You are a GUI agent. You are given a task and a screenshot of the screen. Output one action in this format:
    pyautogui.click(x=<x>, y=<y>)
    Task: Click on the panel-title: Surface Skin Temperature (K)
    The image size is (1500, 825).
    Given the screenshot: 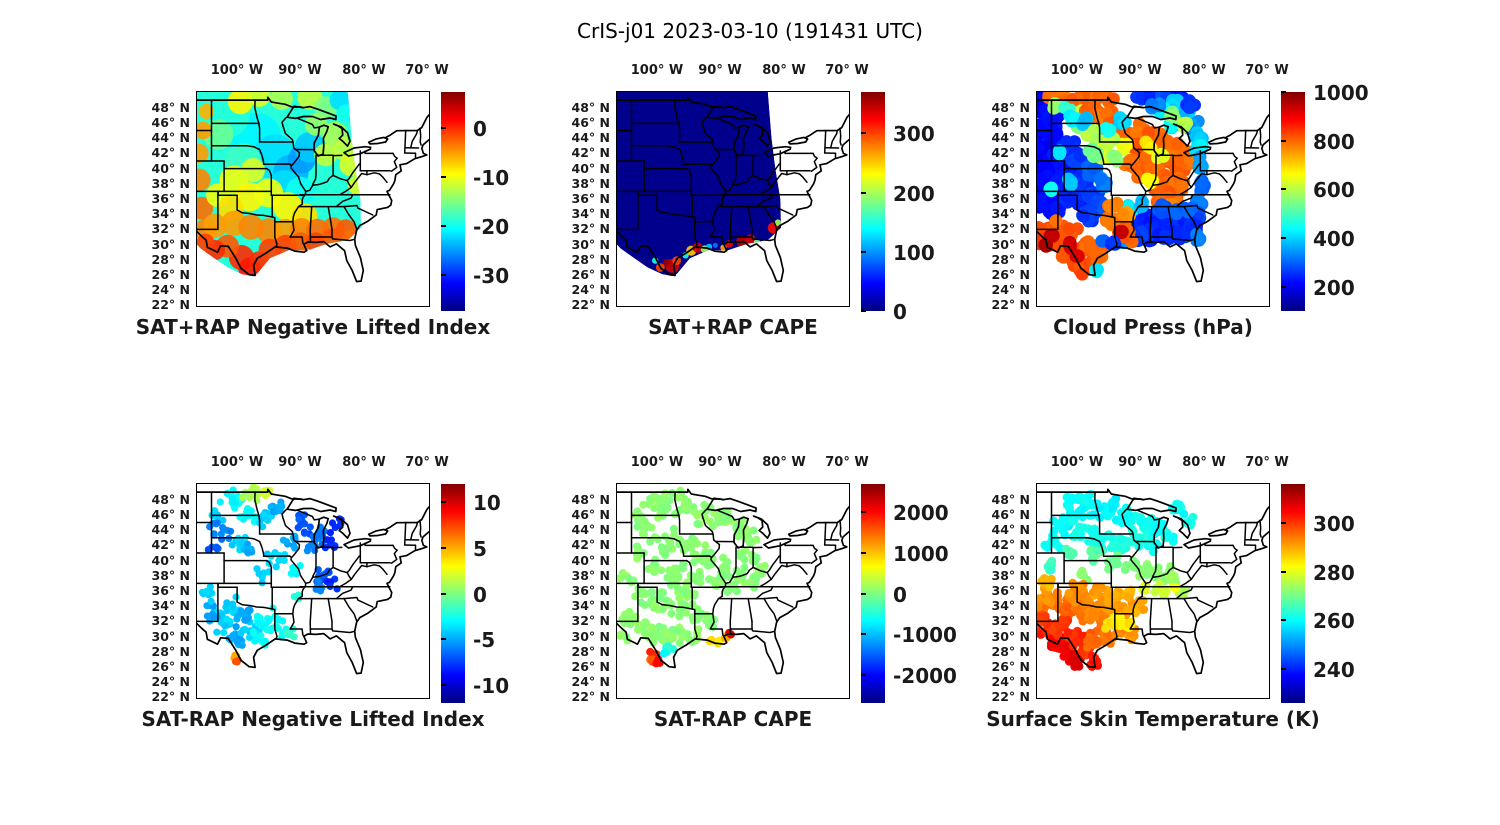 What is the action you would take?
    pyautogui.click(x=1153, y=719)
    